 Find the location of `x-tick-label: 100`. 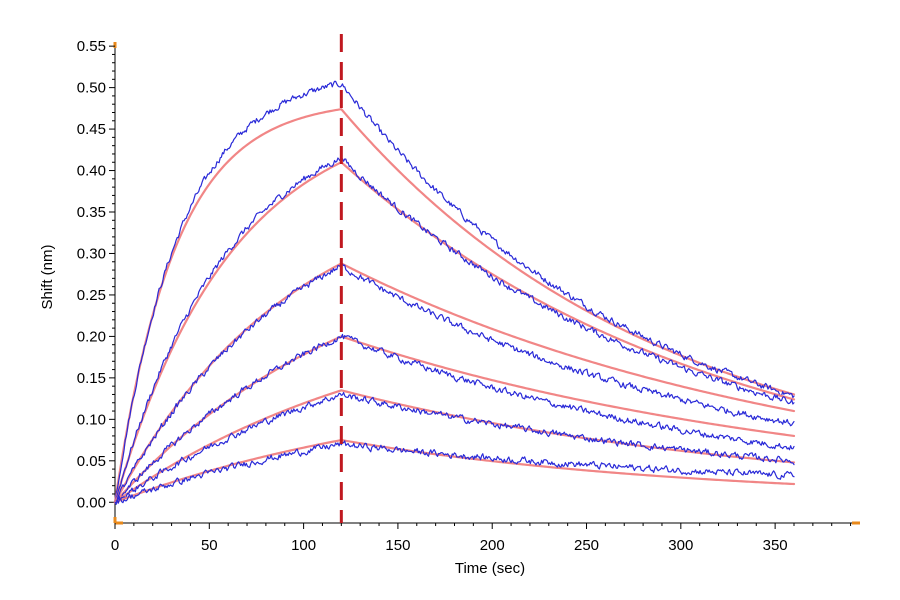

x-tick-label: 100 is located at coordinates (303, 545).